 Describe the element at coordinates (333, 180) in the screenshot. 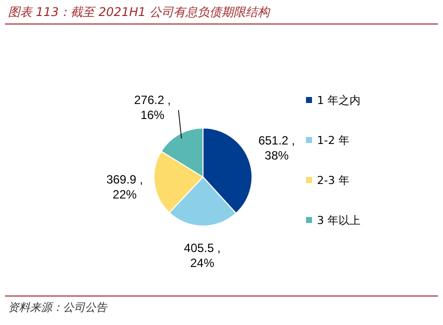

I see `legend-label: 2-3 年` at that location.